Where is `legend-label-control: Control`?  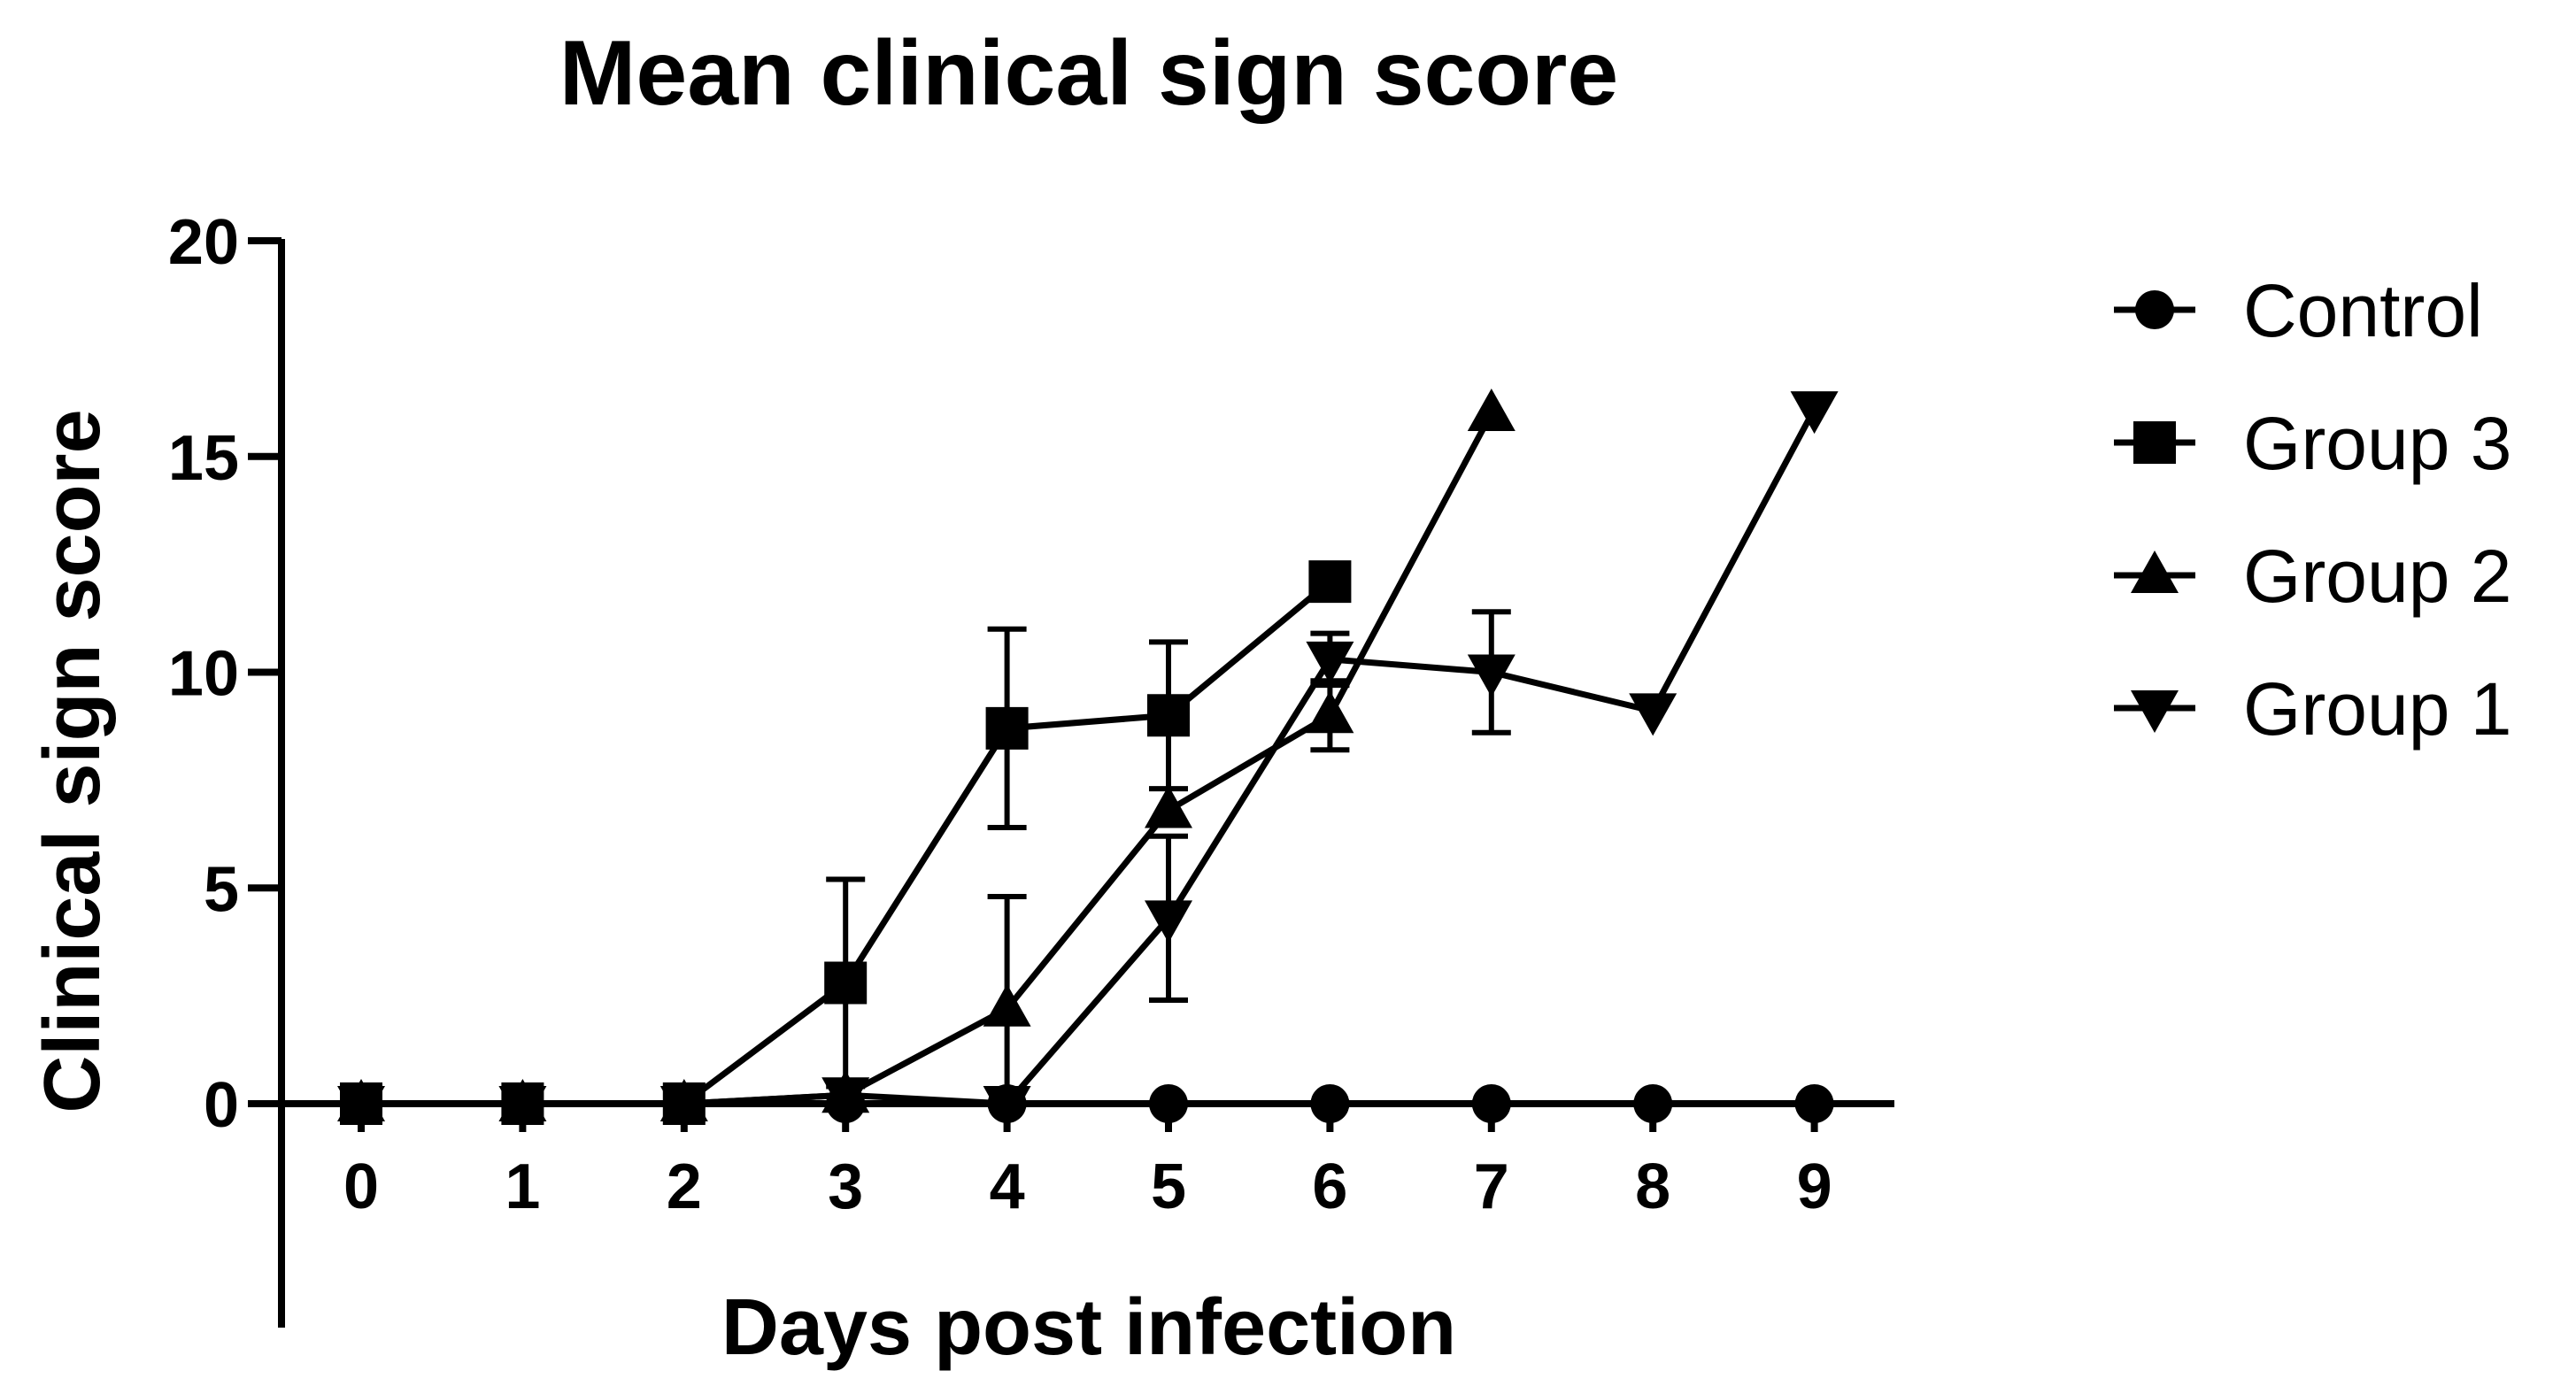
legend-label-control: Control is located at coordinates (2363, 310).